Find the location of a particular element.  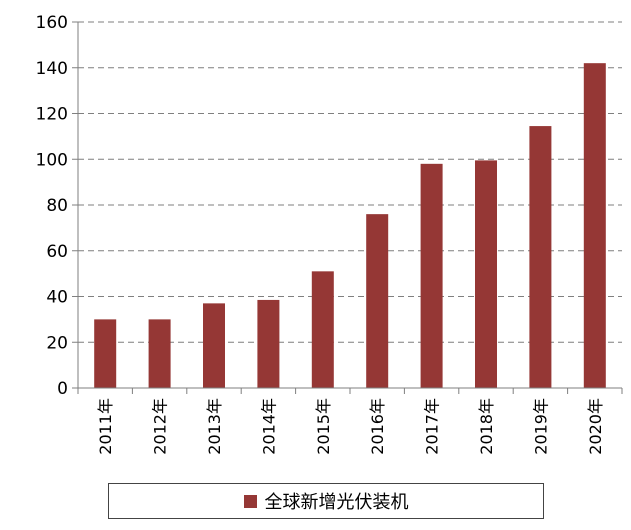

x-tick-label: 2017年 is located at coordinates (432, 426).